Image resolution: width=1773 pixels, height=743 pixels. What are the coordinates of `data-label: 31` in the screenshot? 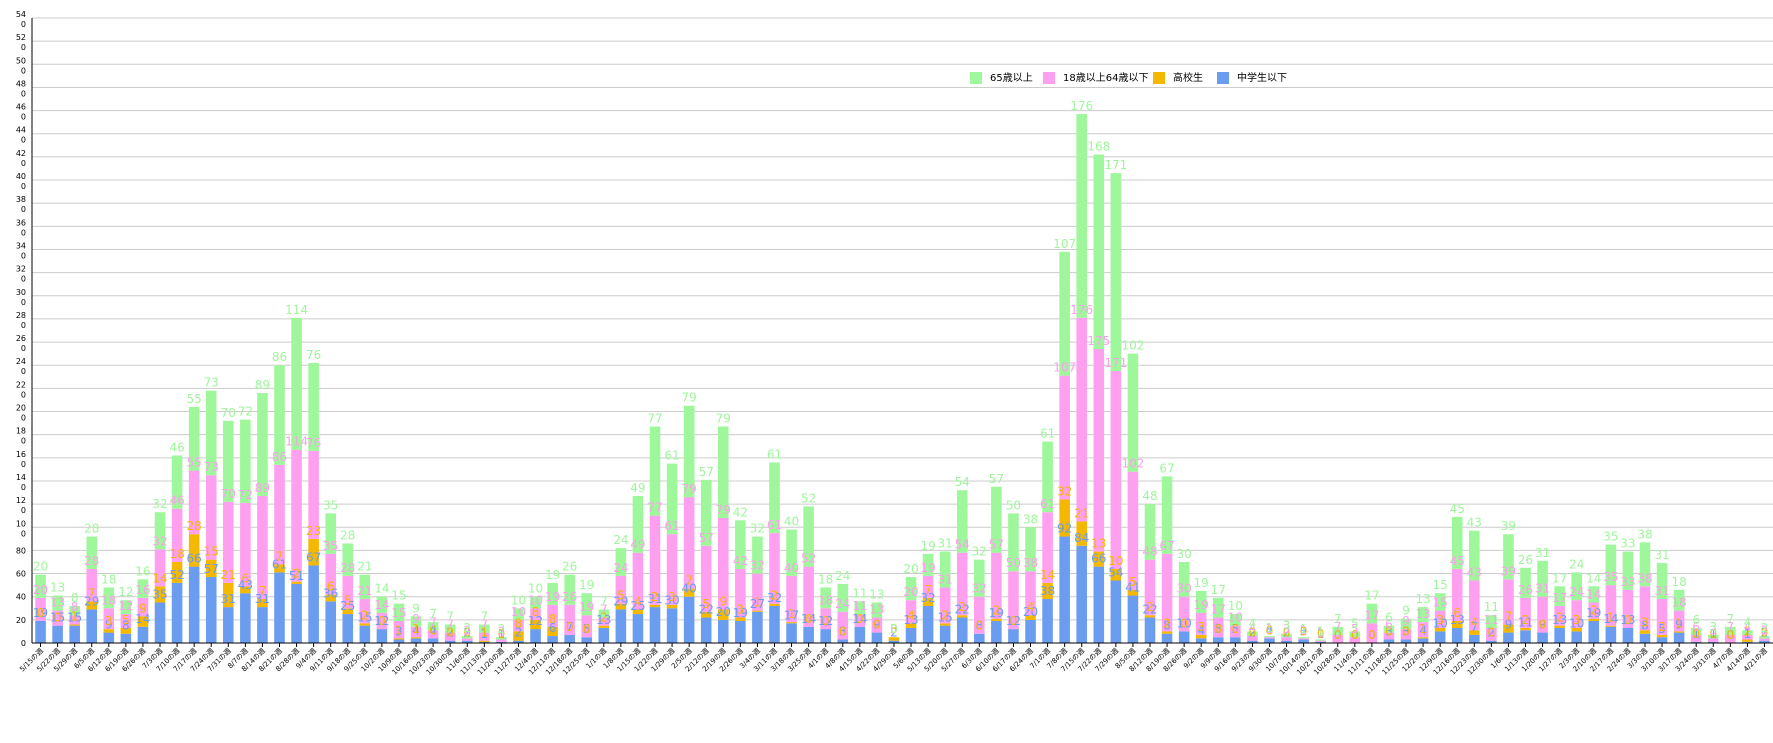 It's located at (1661, 555).